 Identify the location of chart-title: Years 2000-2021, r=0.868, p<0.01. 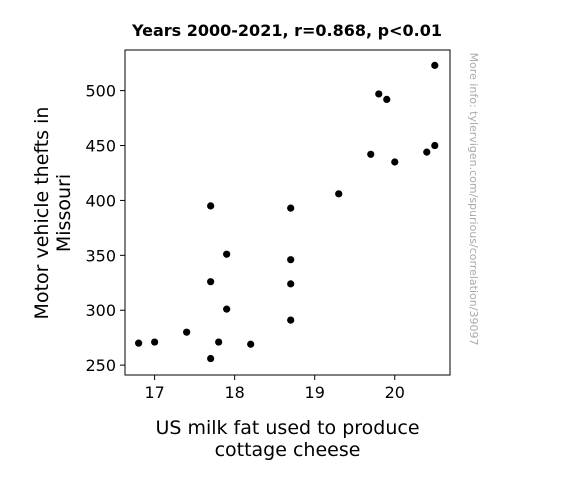
(286, 30).